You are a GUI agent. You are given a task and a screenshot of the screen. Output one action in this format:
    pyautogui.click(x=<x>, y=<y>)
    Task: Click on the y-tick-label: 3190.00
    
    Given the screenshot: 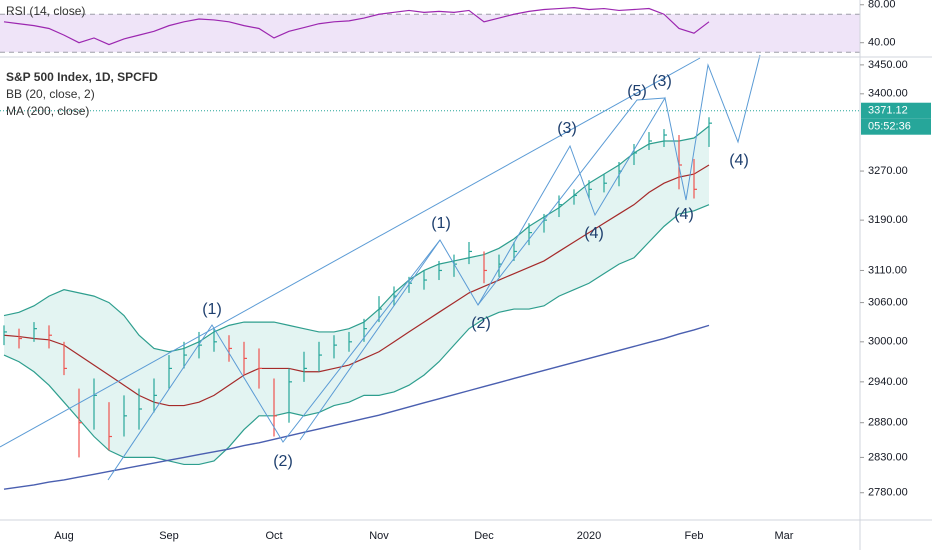 What is the action you would take?
    pyautogui.click(x=888, y=220)
    